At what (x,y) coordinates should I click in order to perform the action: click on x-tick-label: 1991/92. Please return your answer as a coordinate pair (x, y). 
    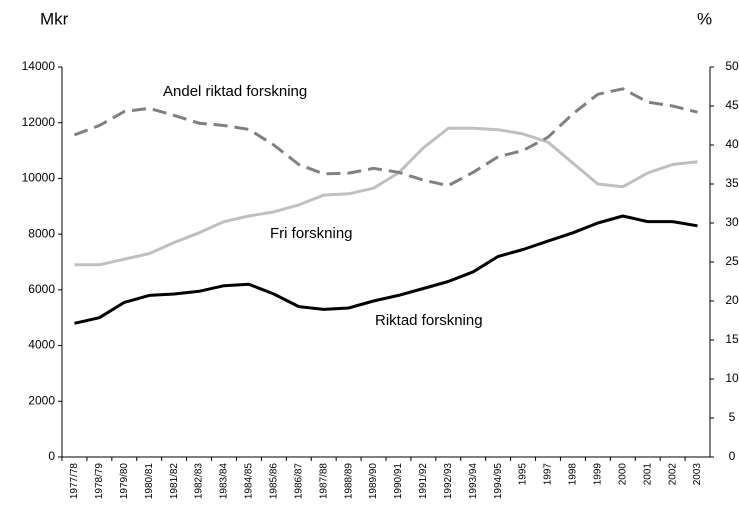
    Looking at the image, I should click on (423, 481).